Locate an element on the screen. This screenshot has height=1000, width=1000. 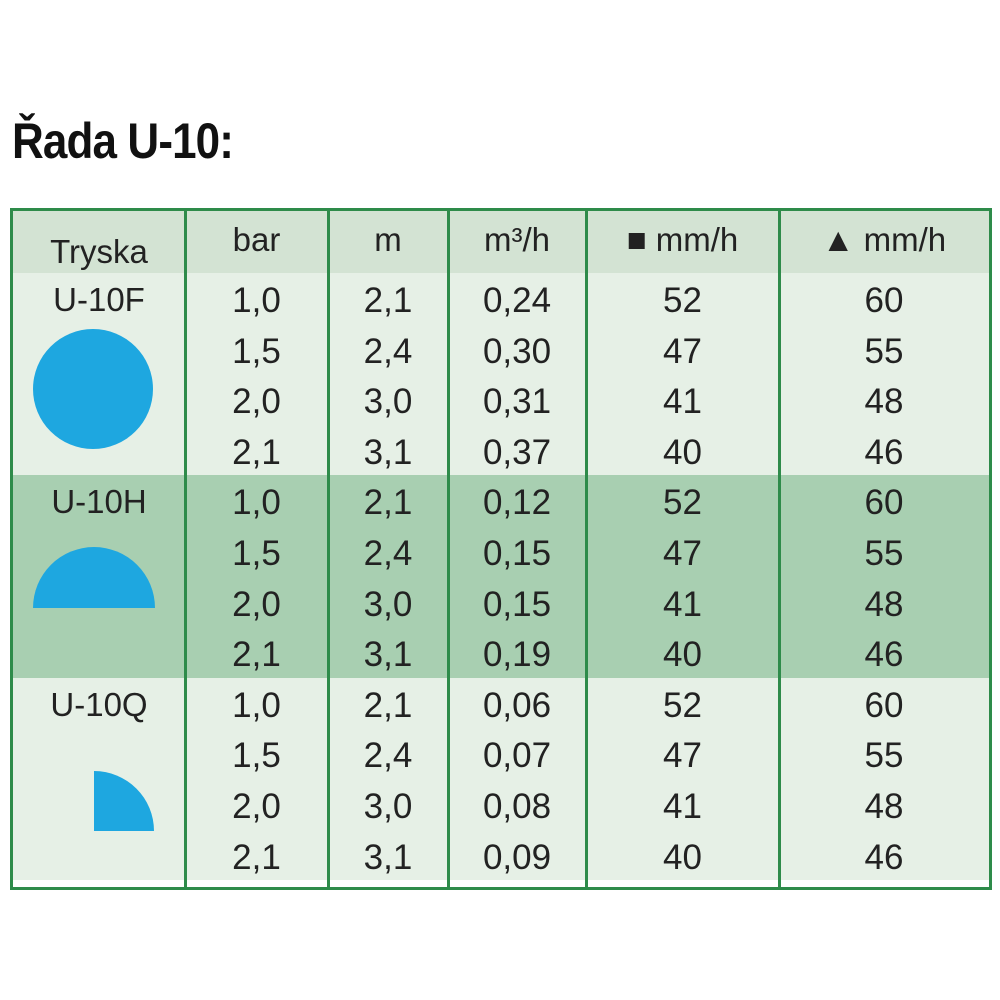
value-cell: 0,24 is located at coordinates (517, 300).